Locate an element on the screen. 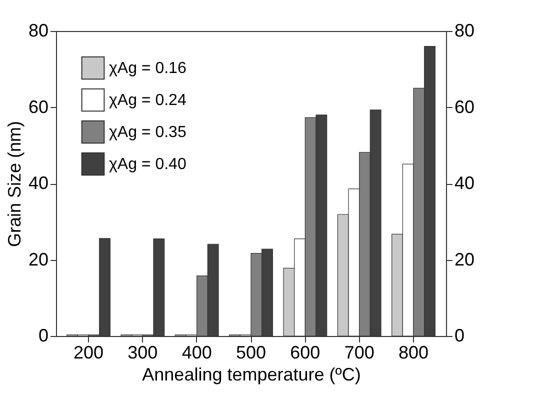 The width and height of the screenshot is (550, 403). x-tick-label: 300 is located at coordinates (143, 352).